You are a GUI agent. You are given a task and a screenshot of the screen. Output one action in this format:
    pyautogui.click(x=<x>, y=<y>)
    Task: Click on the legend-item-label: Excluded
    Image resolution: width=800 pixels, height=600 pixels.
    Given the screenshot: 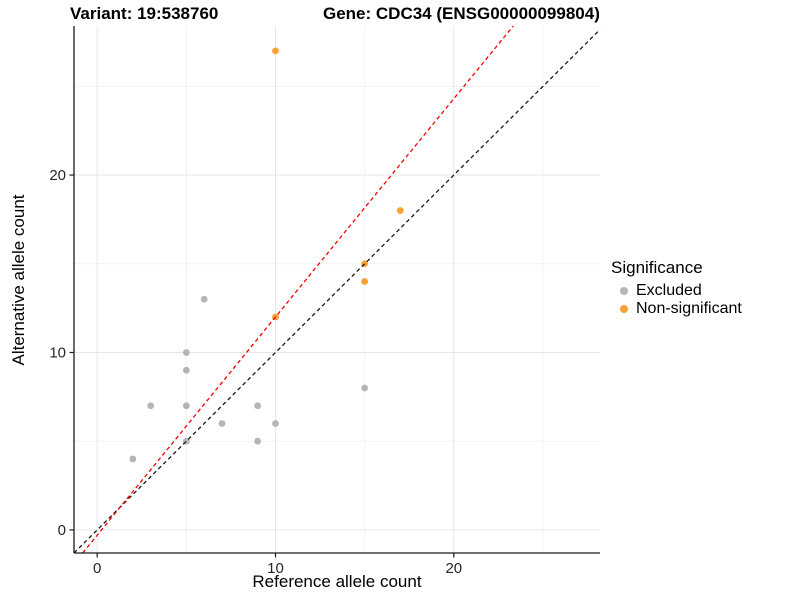 What is the action you would take?
    pyautogui.click(x=669, y=290)
    